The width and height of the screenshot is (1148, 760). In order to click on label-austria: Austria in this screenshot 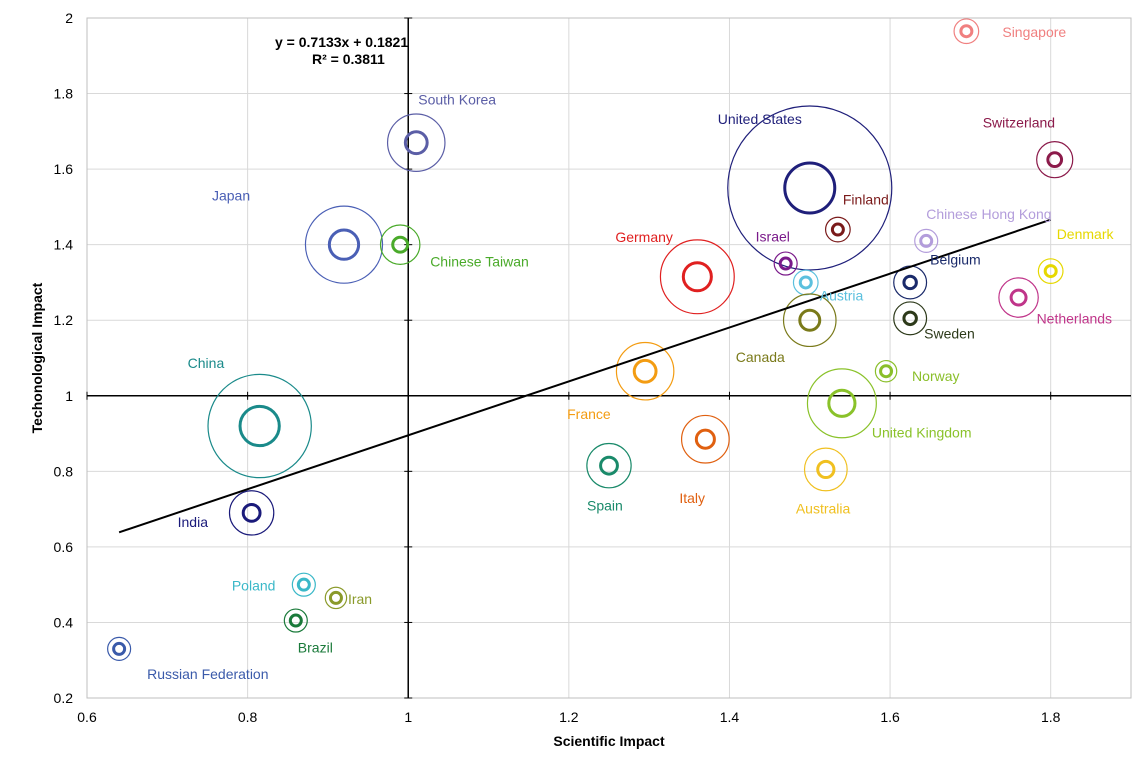, I will do `click(842, 295)`.